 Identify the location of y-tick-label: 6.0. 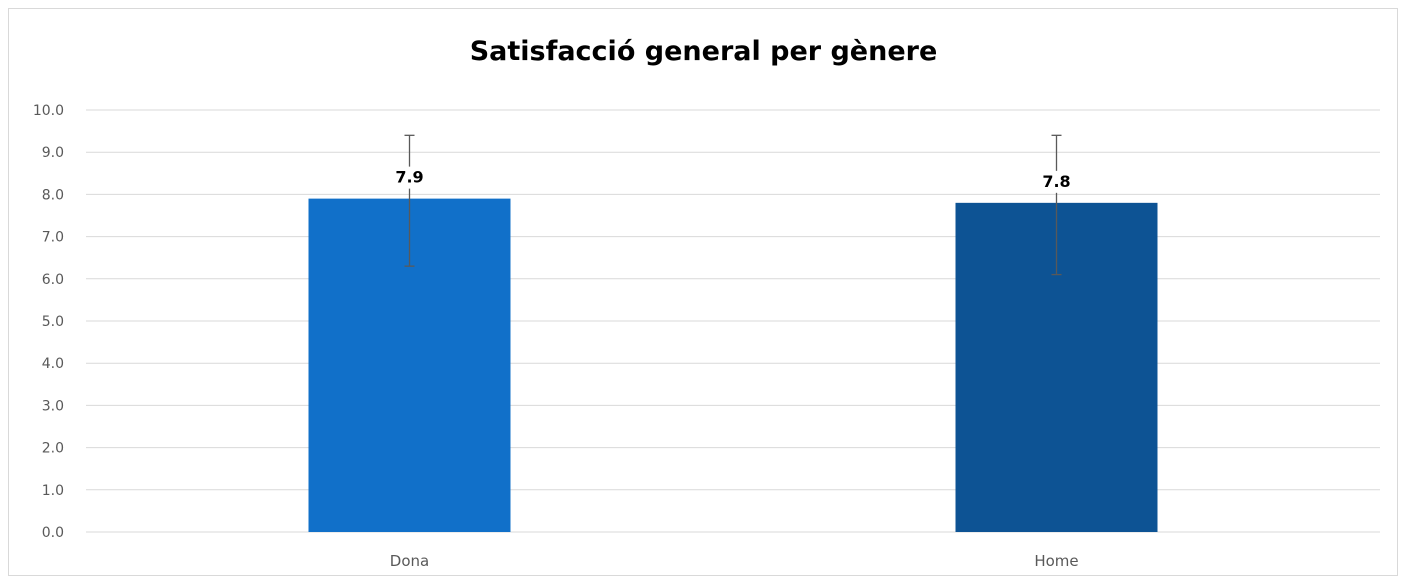
(53, 280).